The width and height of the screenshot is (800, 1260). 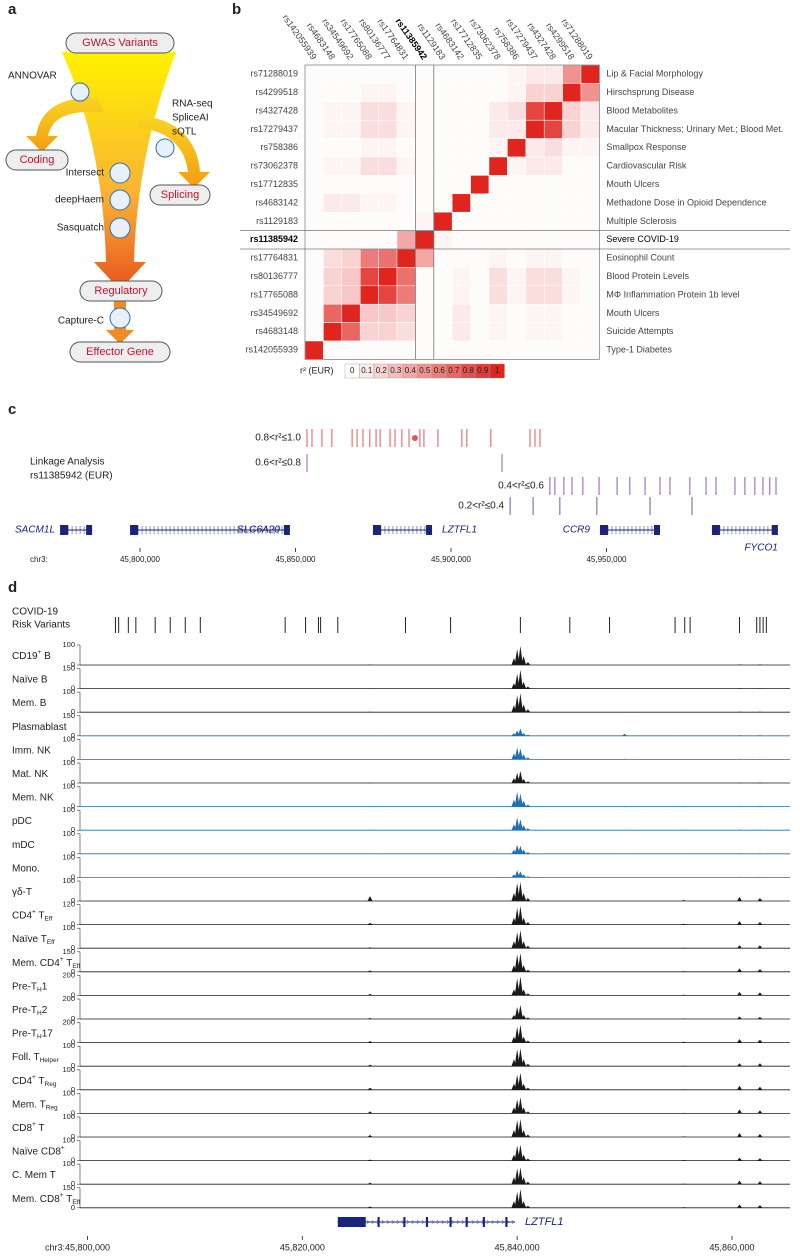 What do you see at coordinates (654, 74) in the screenshot?
I see `trait-label: Lip & Facial Morphology` at bounding box center [654, 74].